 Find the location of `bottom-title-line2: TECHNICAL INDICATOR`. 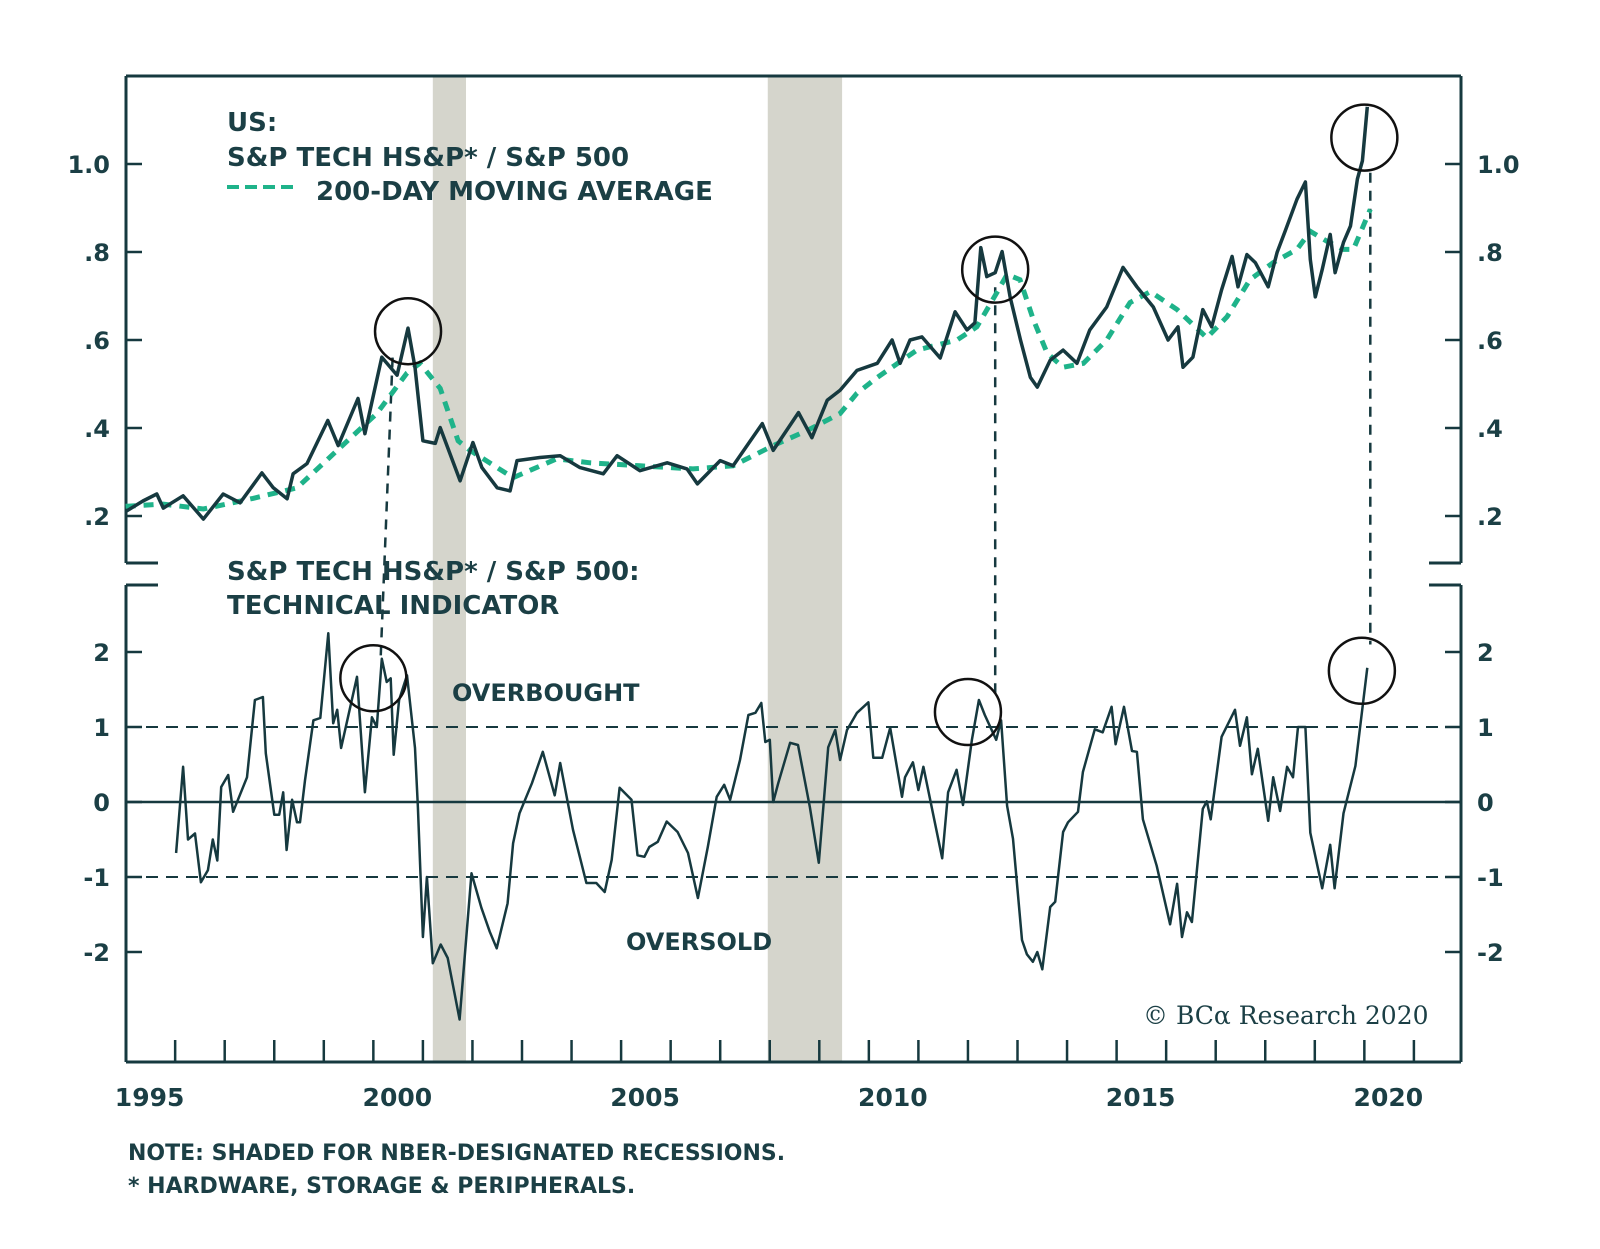

bottom-title-line2: TECHNICAL INDICATOR is located at coordinates (393, 606).